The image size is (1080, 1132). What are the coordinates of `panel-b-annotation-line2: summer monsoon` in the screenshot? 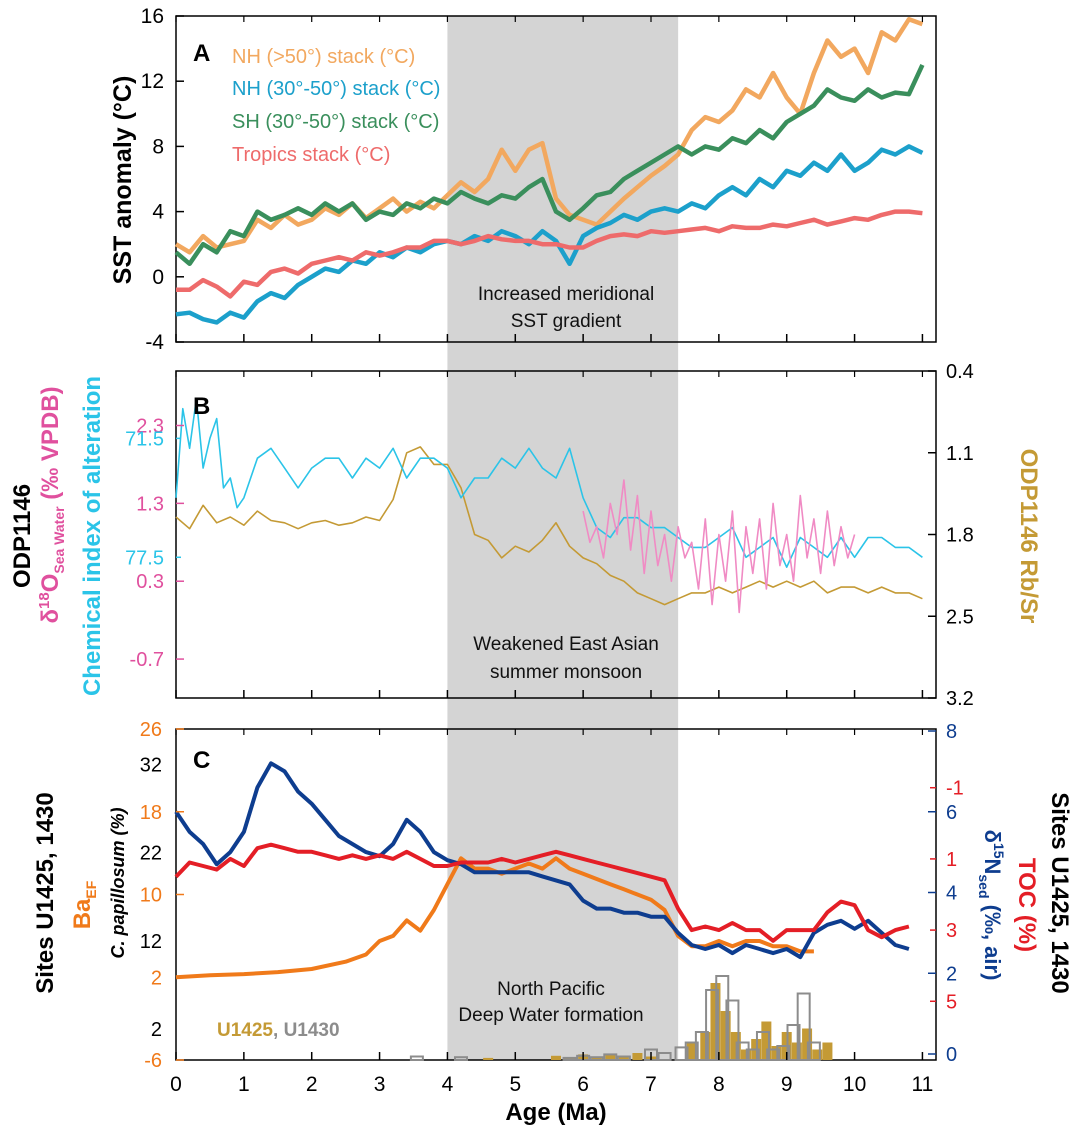 It's located at (566, 672).